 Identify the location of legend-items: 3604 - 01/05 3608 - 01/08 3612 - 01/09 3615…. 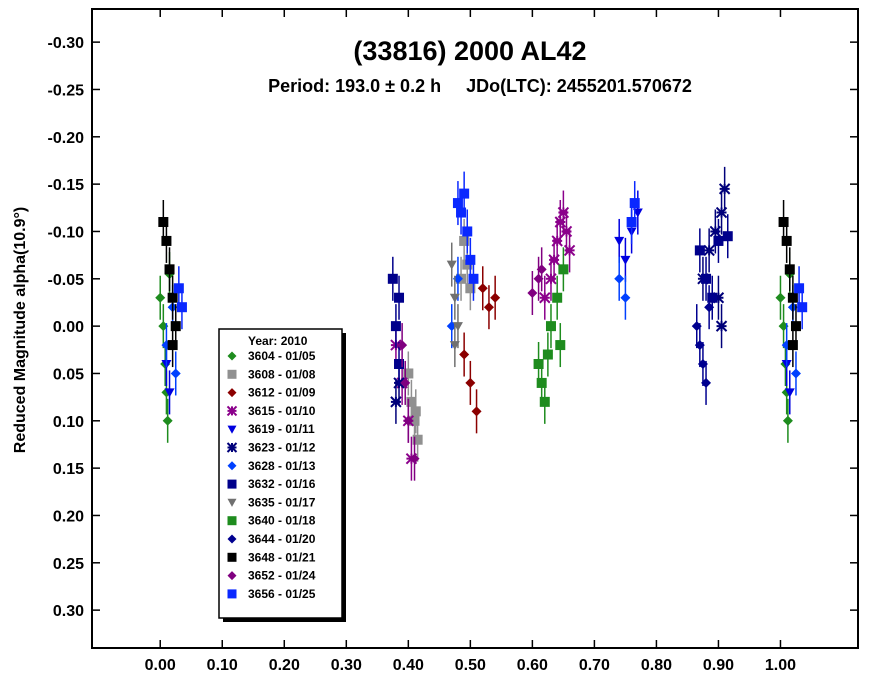
(271, 475).